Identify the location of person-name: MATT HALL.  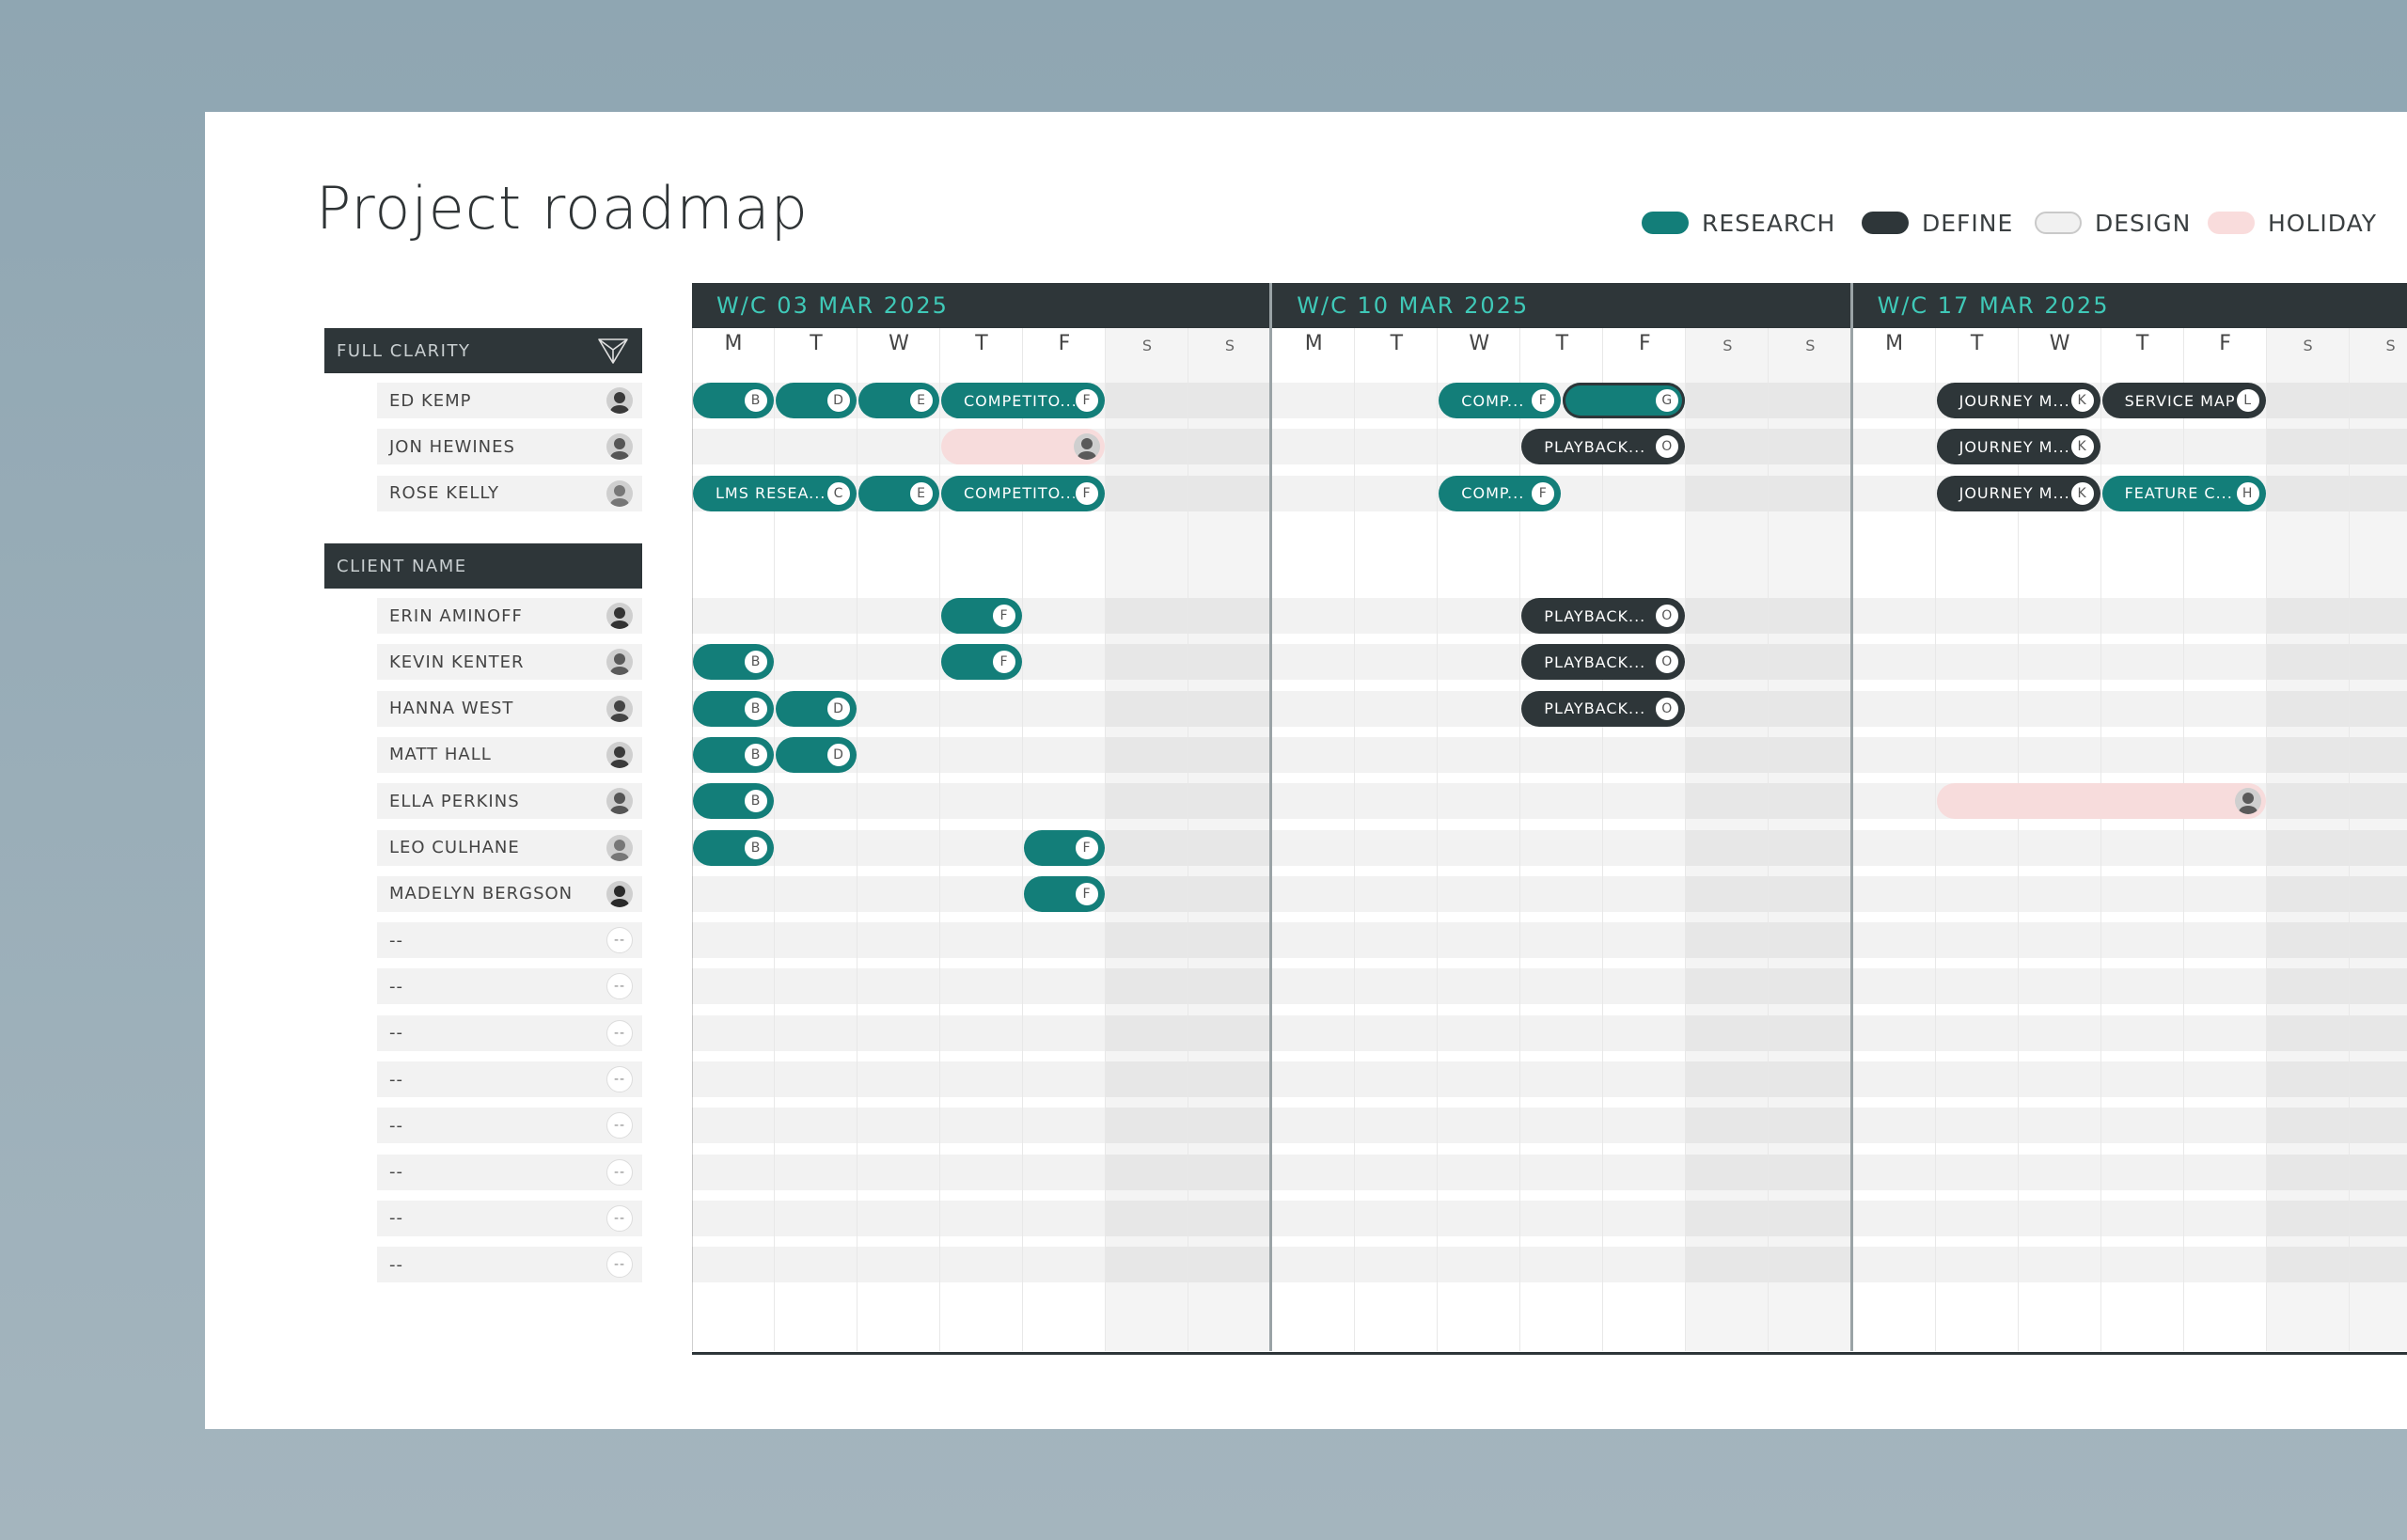
(440, 755).